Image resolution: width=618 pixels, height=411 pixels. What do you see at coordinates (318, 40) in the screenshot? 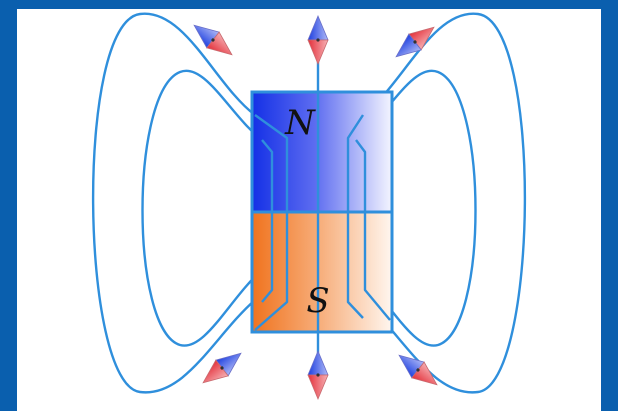
I see `compass-top-center` at bounding box center [318, 40].